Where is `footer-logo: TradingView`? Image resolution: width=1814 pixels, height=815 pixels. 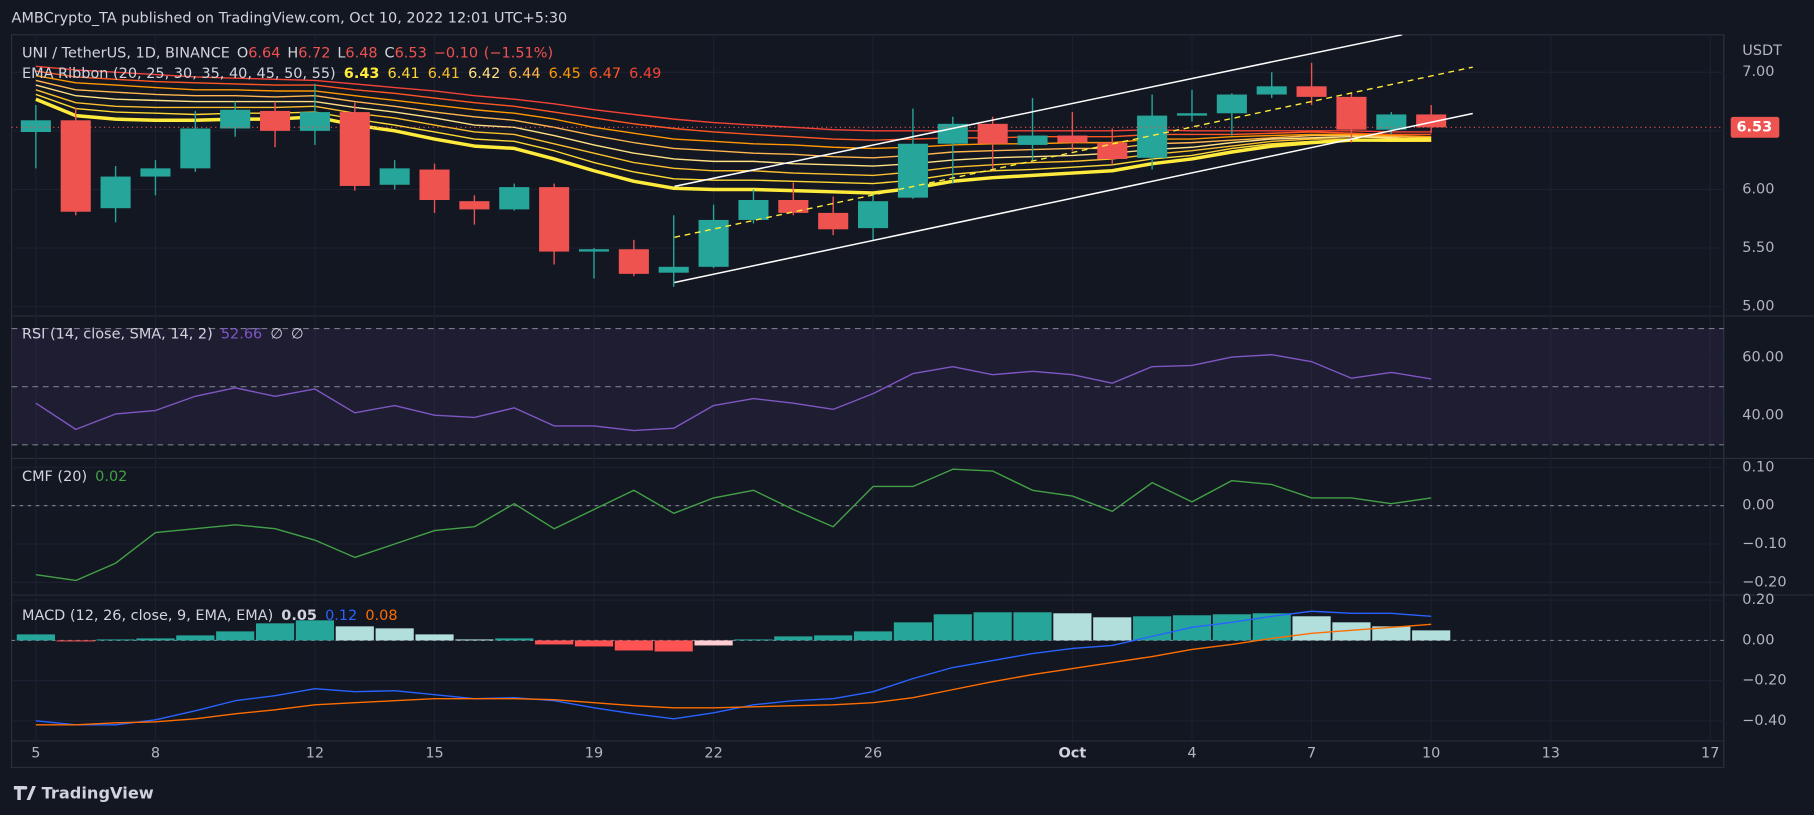
footer-logo: TradingView is located at coordinates (83, 793).